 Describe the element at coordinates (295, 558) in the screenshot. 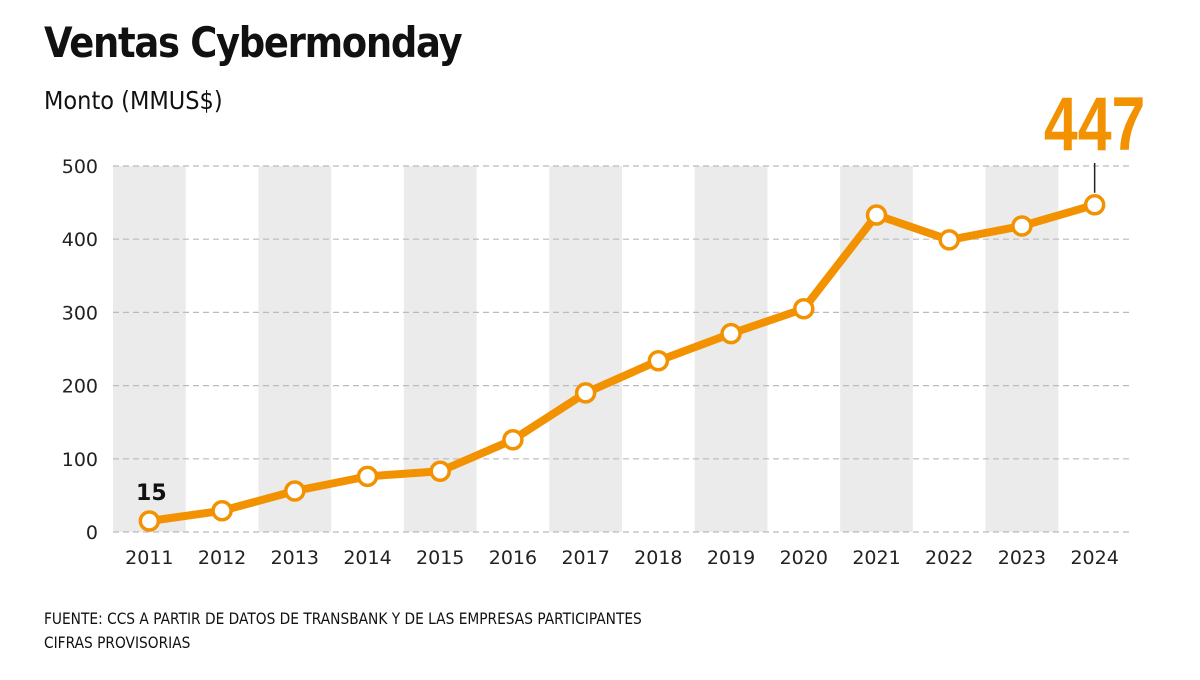

I see `x-tick-label: 2013` at that location.